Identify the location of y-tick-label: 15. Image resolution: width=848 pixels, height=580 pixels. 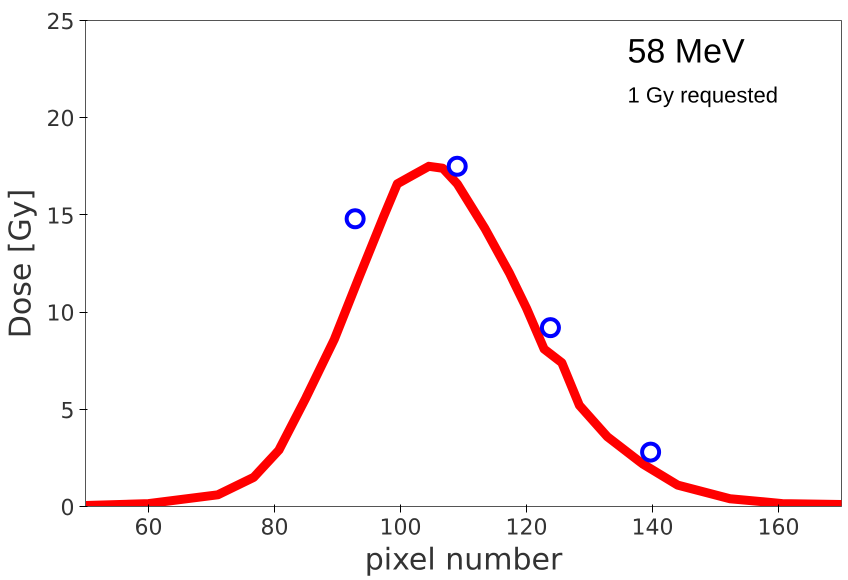
(60, 217).